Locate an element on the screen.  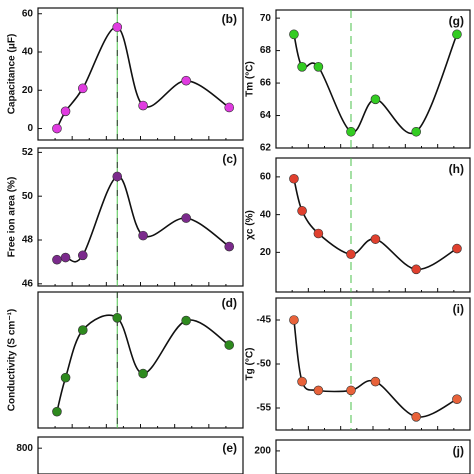
y-axis-label: Free ion area (%) is located at coordinates (12, 217).